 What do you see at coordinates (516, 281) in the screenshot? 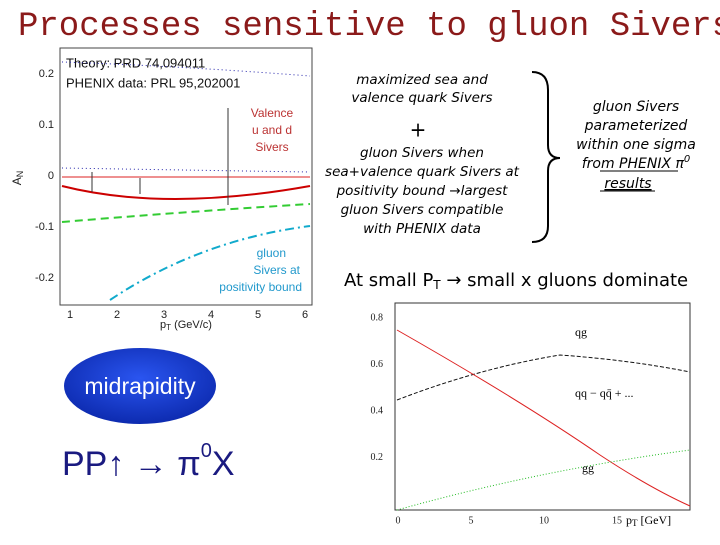
I see `statement: At small PT → small x gluons dominate` at bounding box center [516, 281].